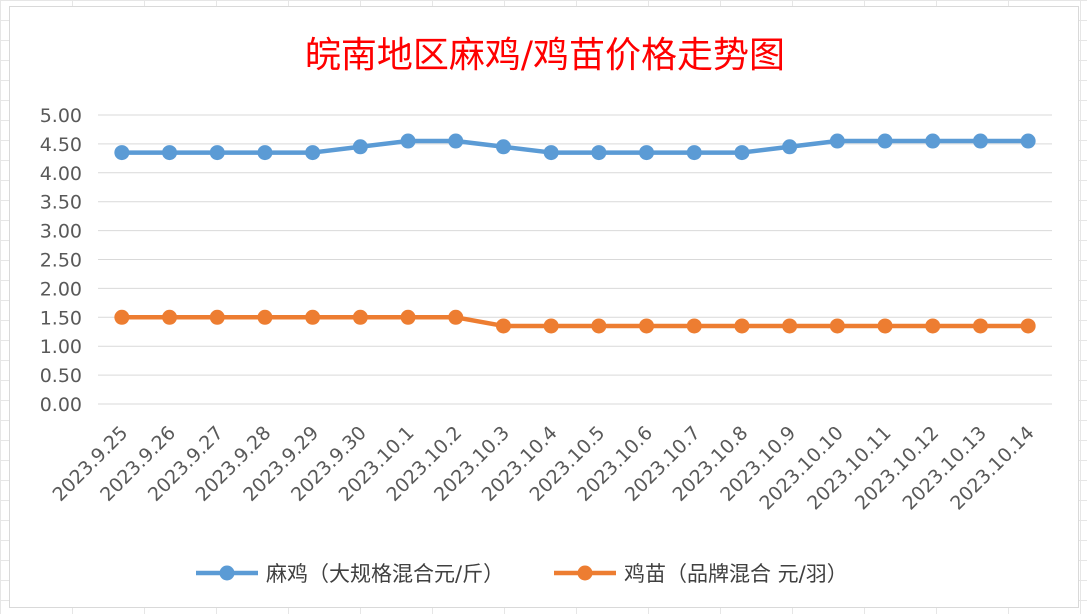  What do you see at coordinates (385, 574) in the screenshot?
I see `legend-label: 麻鸡（大规格混合元/斤）` at bounding box center [385, 574].